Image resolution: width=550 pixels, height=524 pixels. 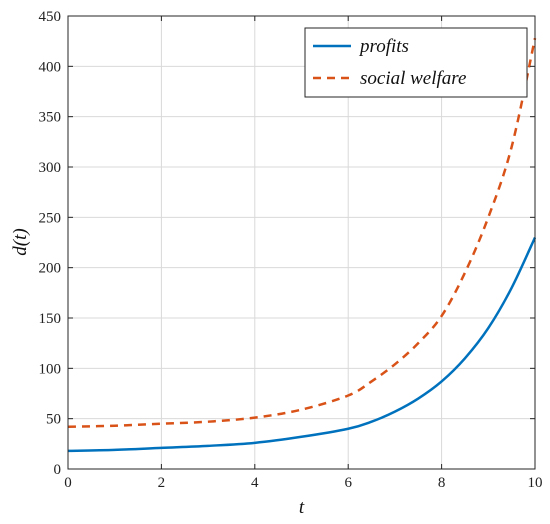 I want to click on y-tick-label: 250, so click(x=50, y=218).